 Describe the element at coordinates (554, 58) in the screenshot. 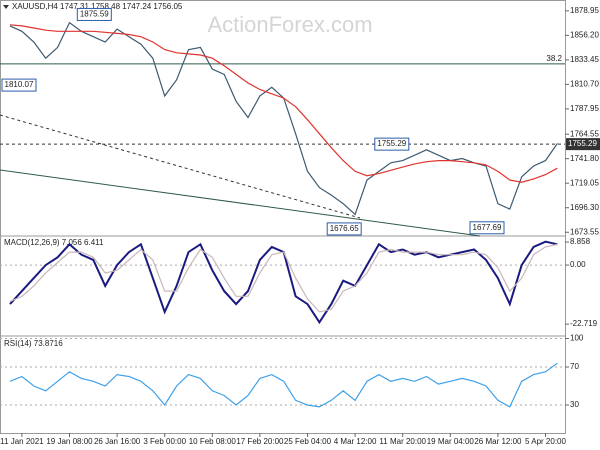

I see `fib-label: 38.2` at that location.